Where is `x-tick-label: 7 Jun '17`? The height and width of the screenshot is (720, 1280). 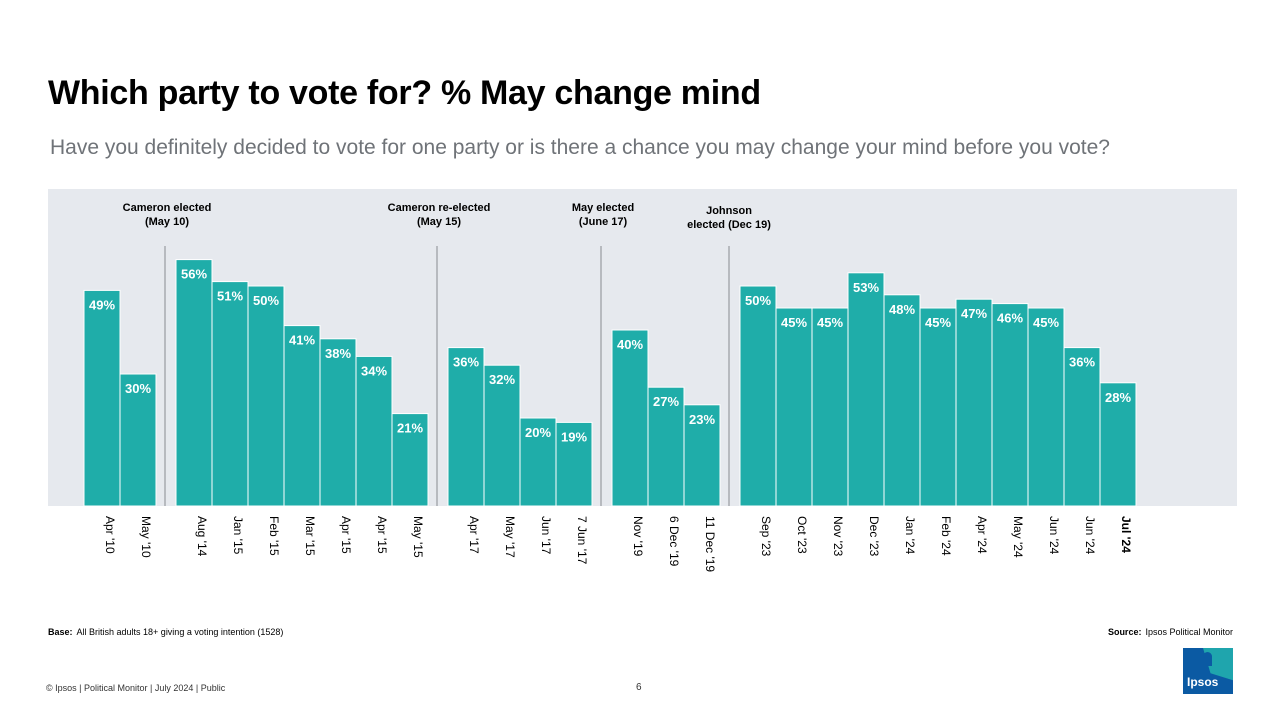 x-tick-label: 7 Jun '17 is located at coordinates (582, 540).